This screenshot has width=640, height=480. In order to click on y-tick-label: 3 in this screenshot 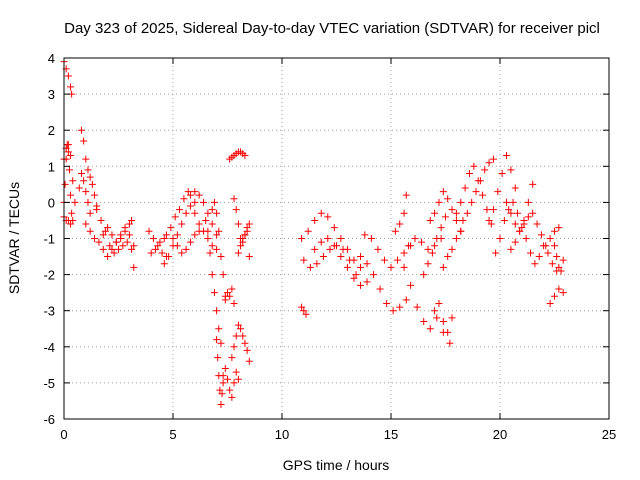, I will do `click(51, 94)`.